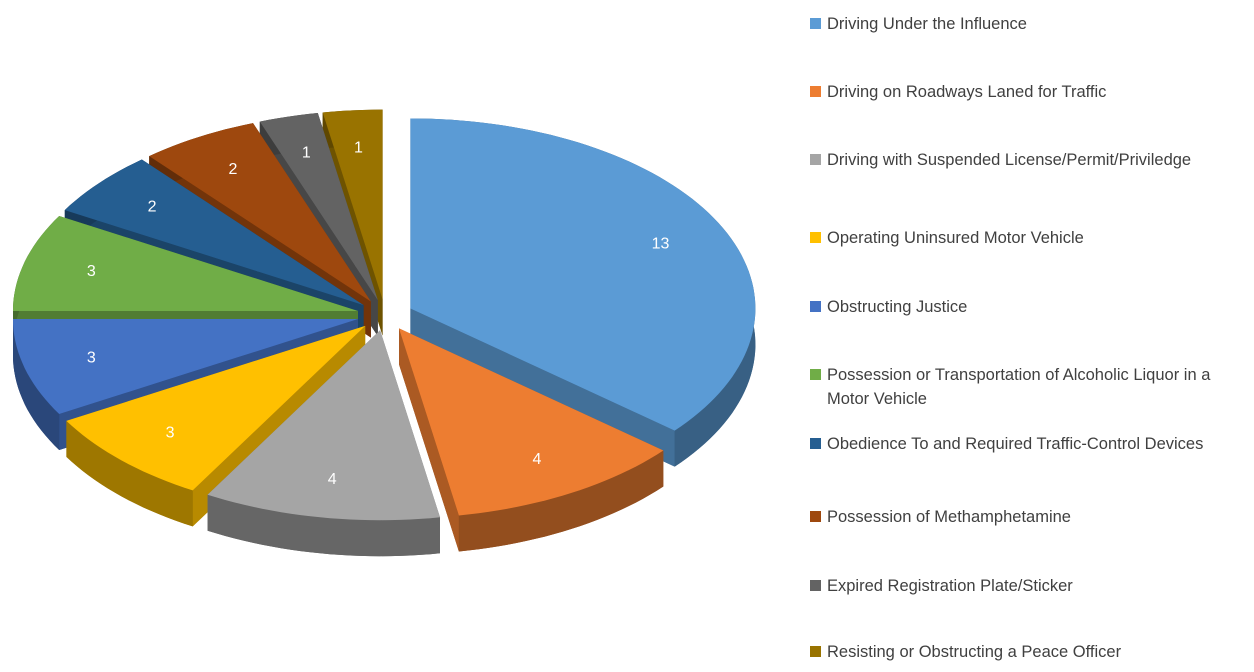  Describe the element at coordinates (897, 307) in the screenshot. I see `legend-label: Obstructing Justice` at that location.